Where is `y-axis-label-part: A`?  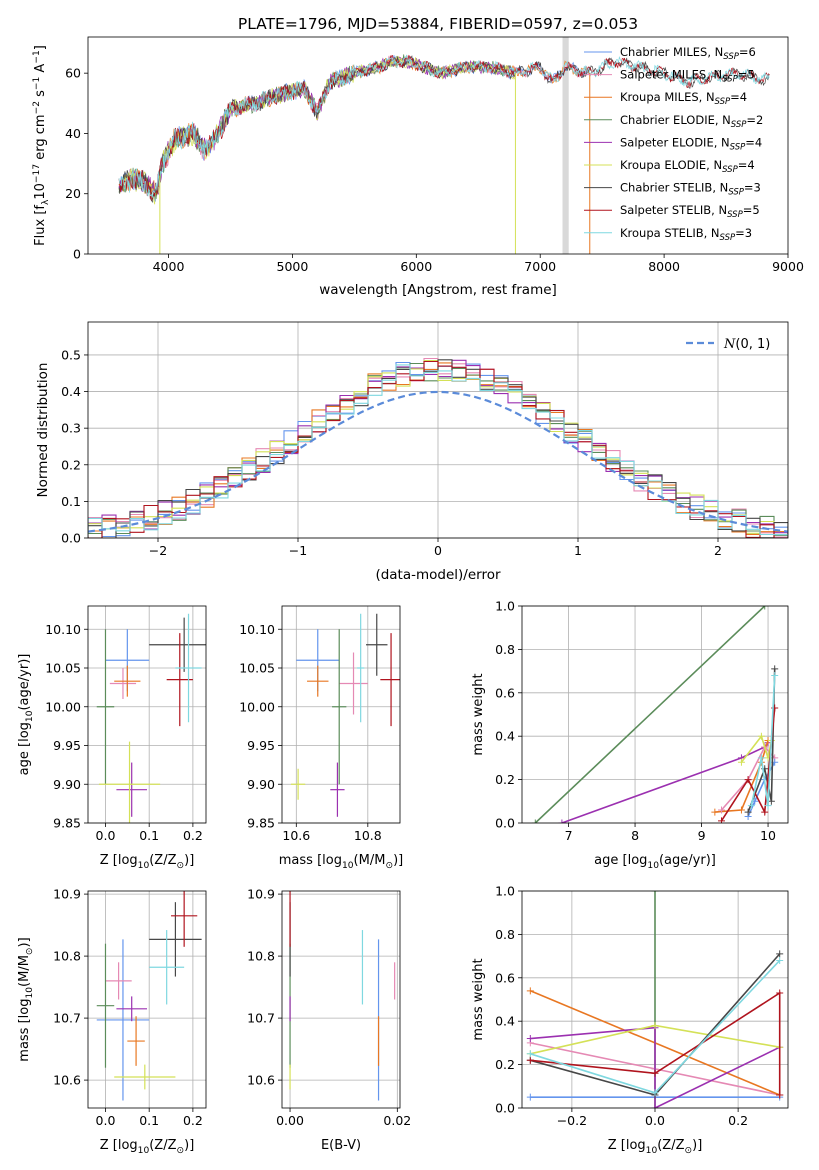 y-axis-label-part: A is located at coordinates (40, 70).